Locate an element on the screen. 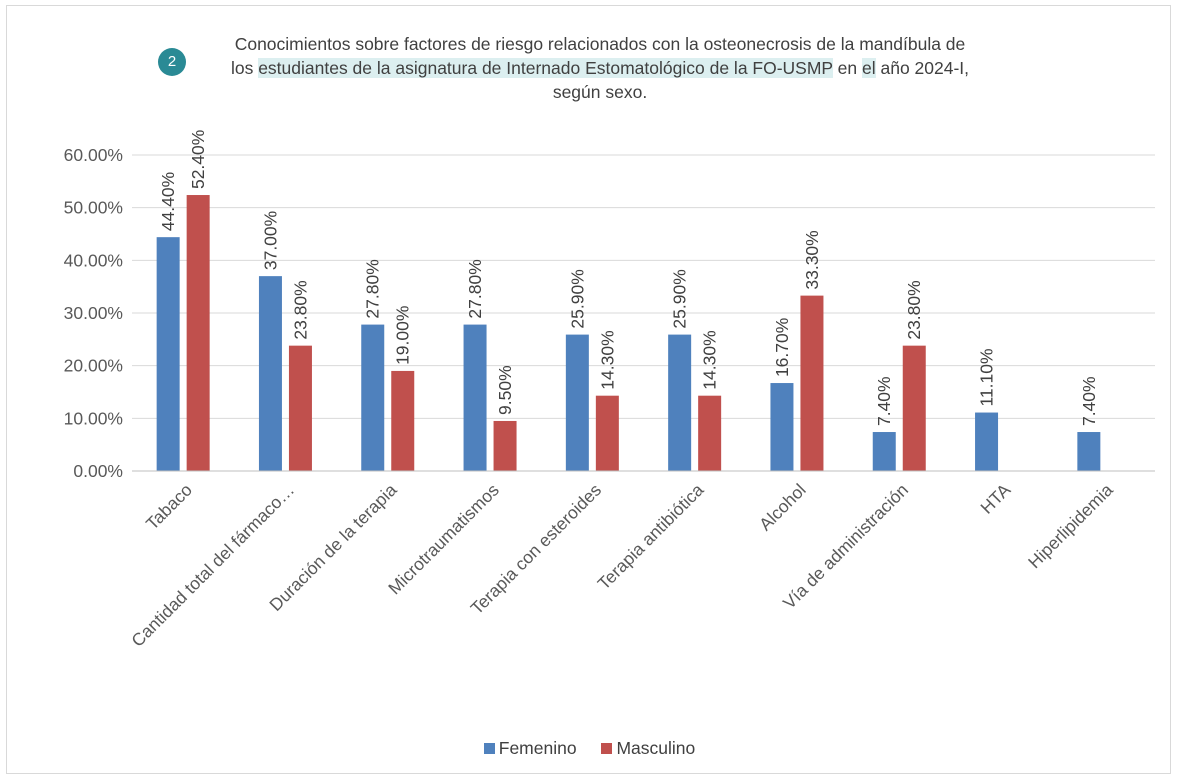 The image size is (1179, 780). y-tick-label: 50.00% is located at coordinates (93, 208).